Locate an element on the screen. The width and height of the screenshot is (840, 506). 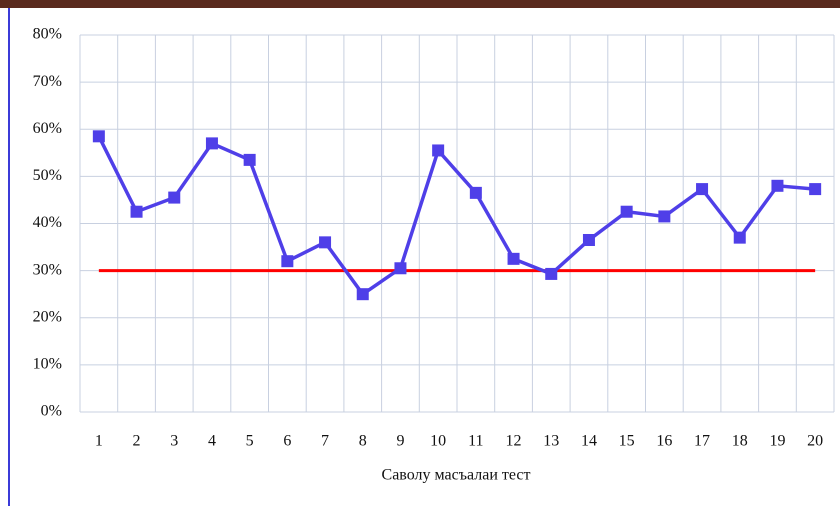
y-tick-label: 30% is located at coordinates (47, 269).